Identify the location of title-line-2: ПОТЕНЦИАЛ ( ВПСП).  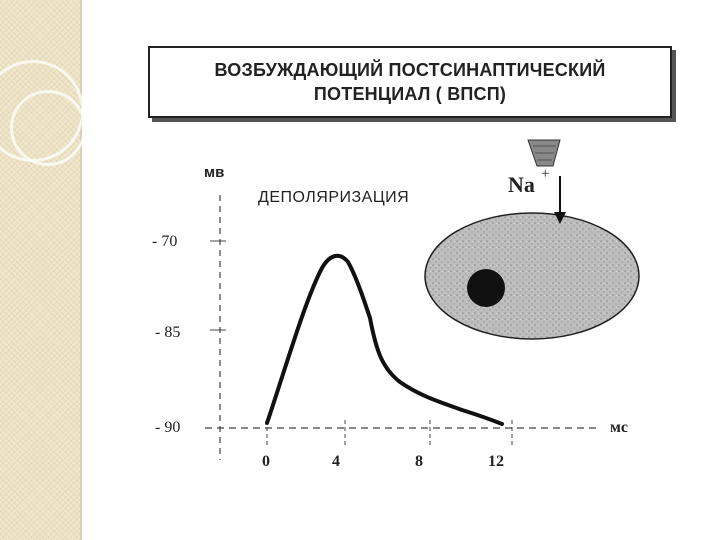
(410, 94).